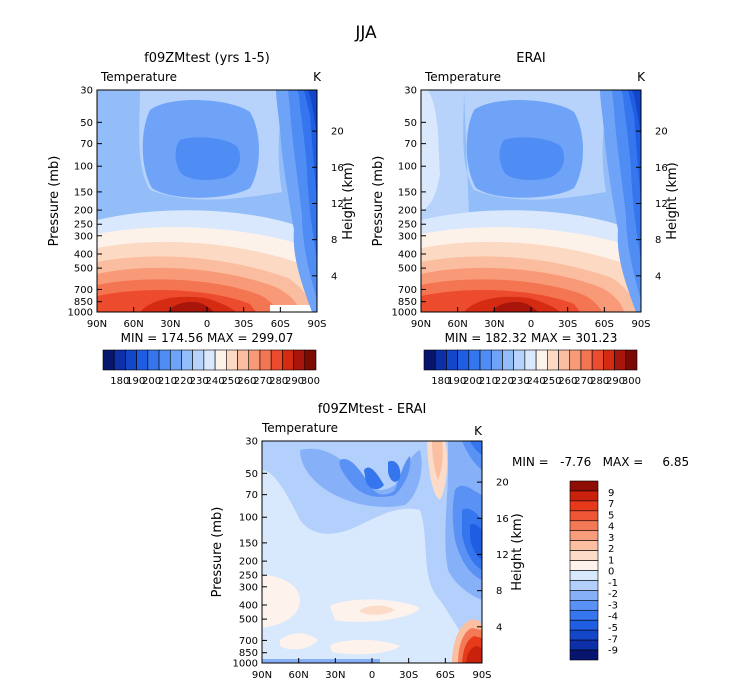 This screenshot has height=686, width=733. What do you see at coordinates (170, 324) in the screenshot?
I see `x-tick-label: 30N` at bounding box center [170, 324].